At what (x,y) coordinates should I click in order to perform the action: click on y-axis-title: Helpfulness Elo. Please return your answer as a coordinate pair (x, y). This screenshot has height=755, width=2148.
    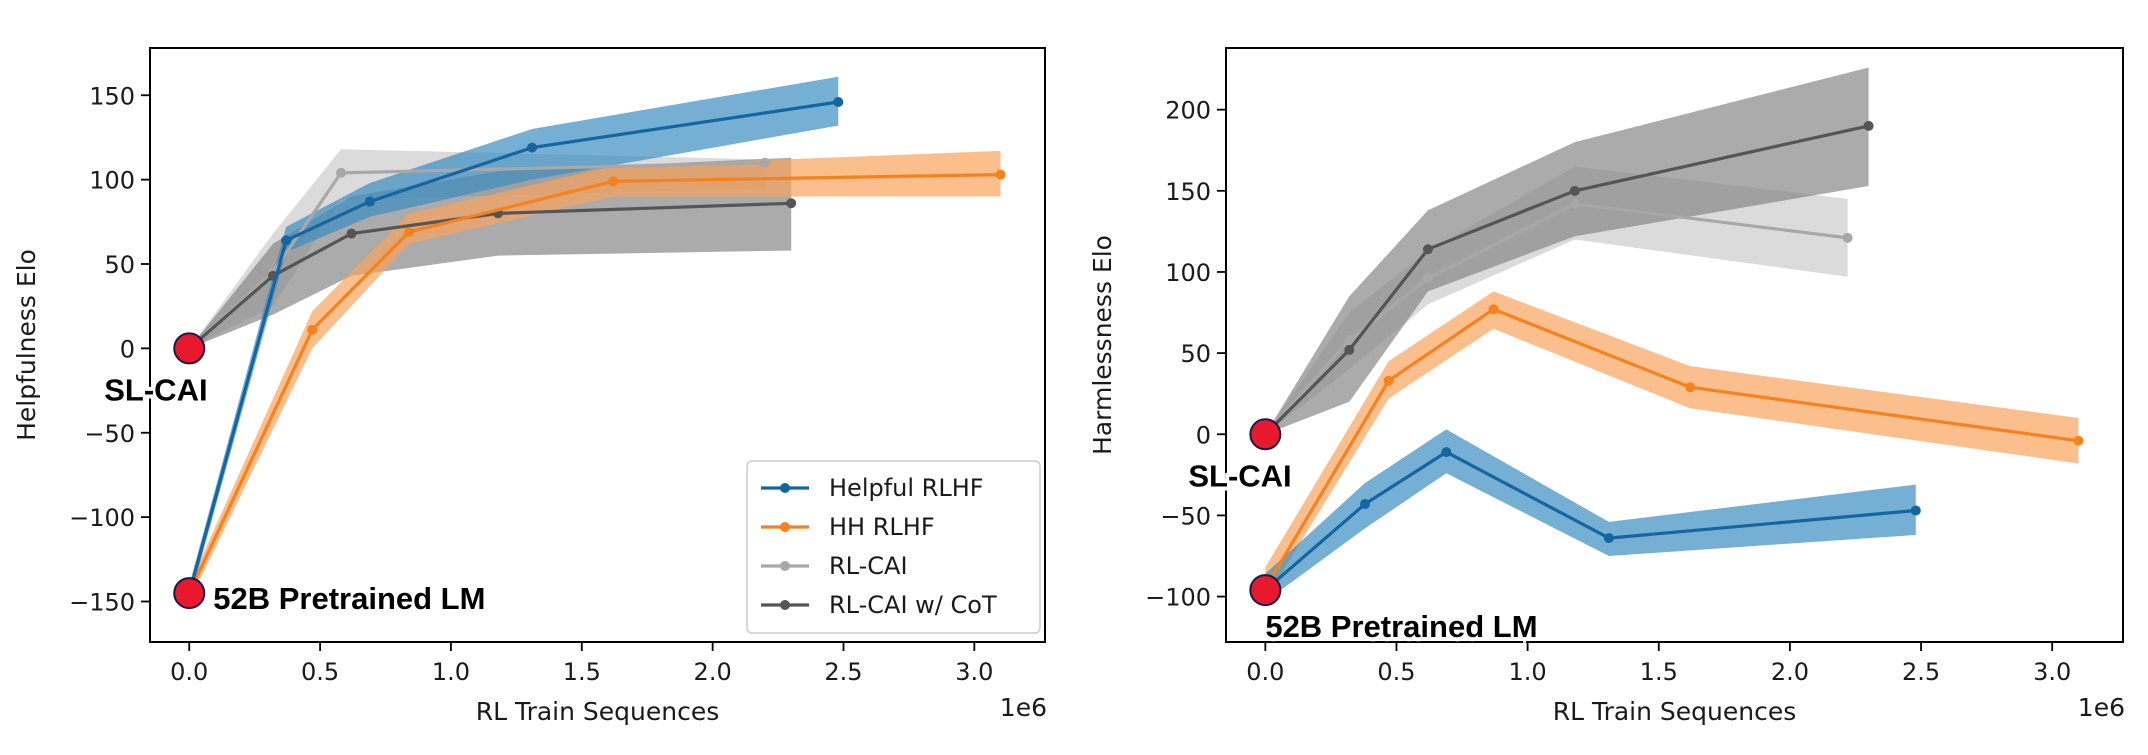
    Looking at the image, I should click on (26, 345).